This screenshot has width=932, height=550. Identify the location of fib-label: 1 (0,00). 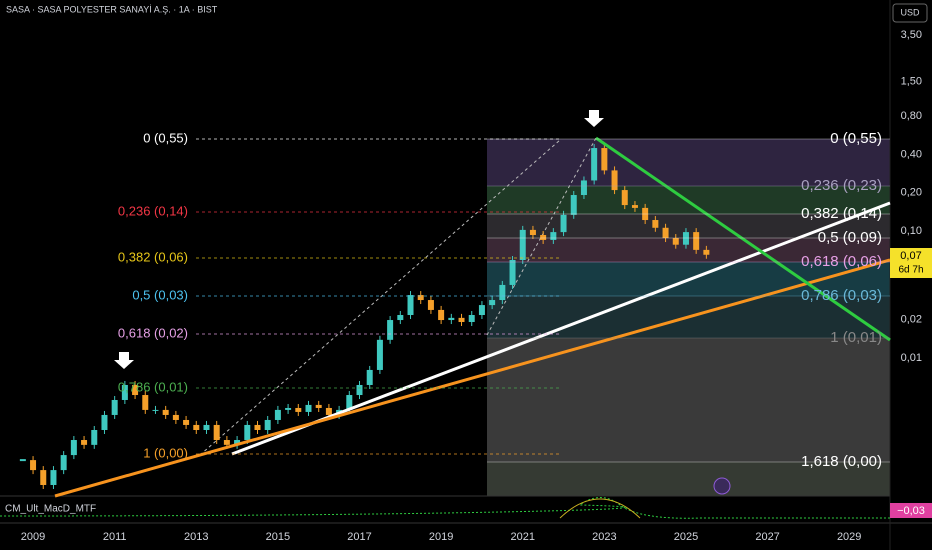
(165, 452).